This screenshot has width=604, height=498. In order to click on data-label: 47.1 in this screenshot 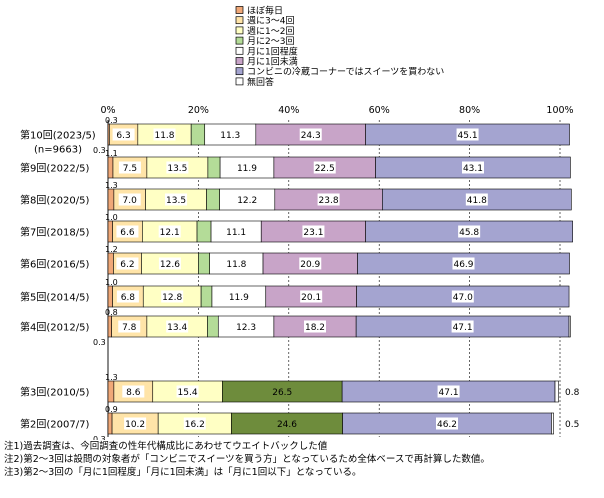, I will do `click(463, 328)`.